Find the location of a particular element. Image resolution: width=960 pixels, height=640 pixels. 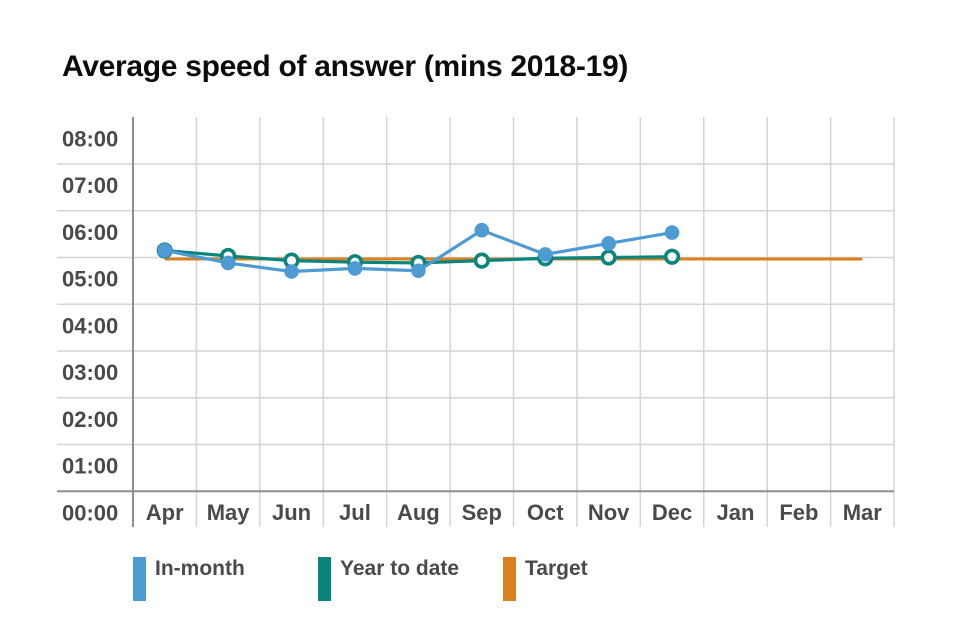

y-tick-label: 01:00 is located at coordinates (90, 466).